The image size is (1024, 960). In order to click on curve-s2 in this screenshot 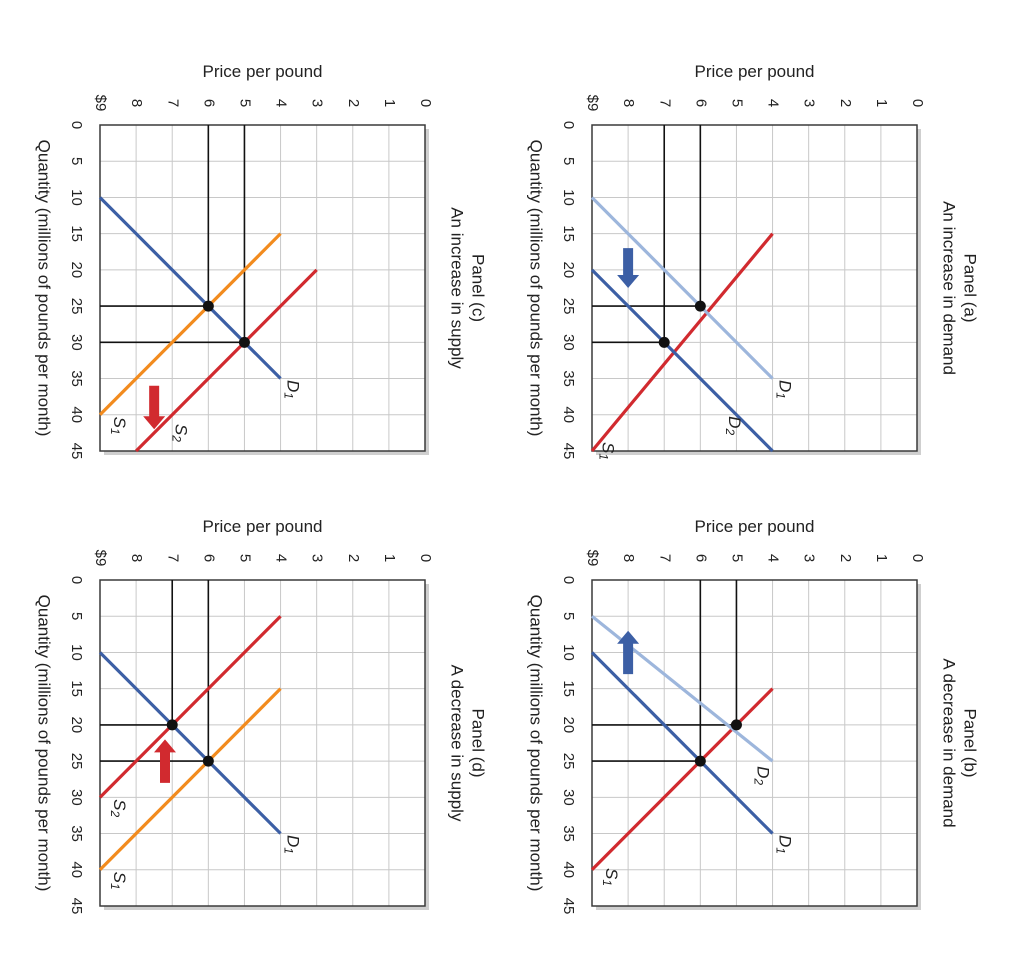, I will do `click(226, 360)`.